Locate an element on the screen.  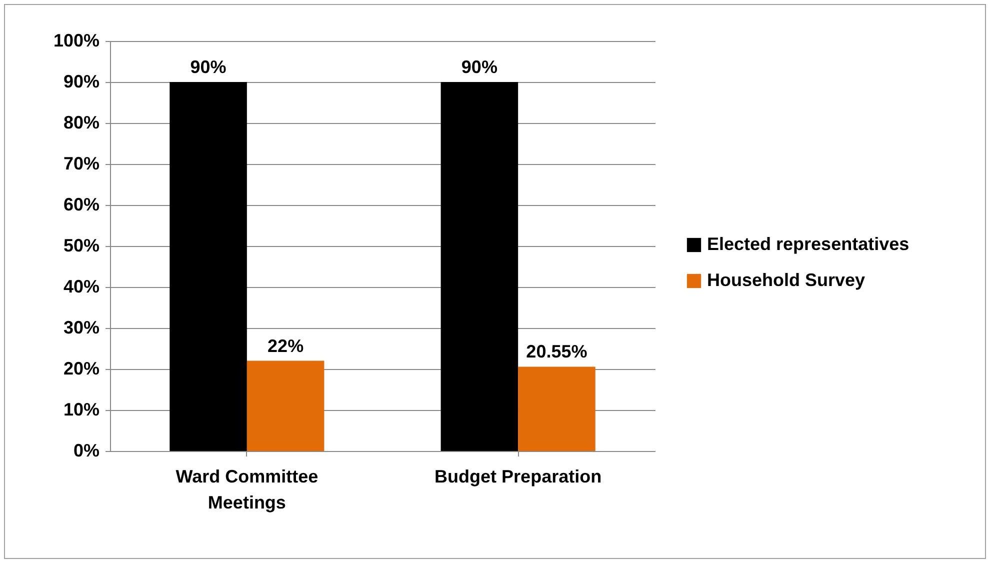
x-tick-label: Ward Committee Meetings is located at coordinates (247, 489).